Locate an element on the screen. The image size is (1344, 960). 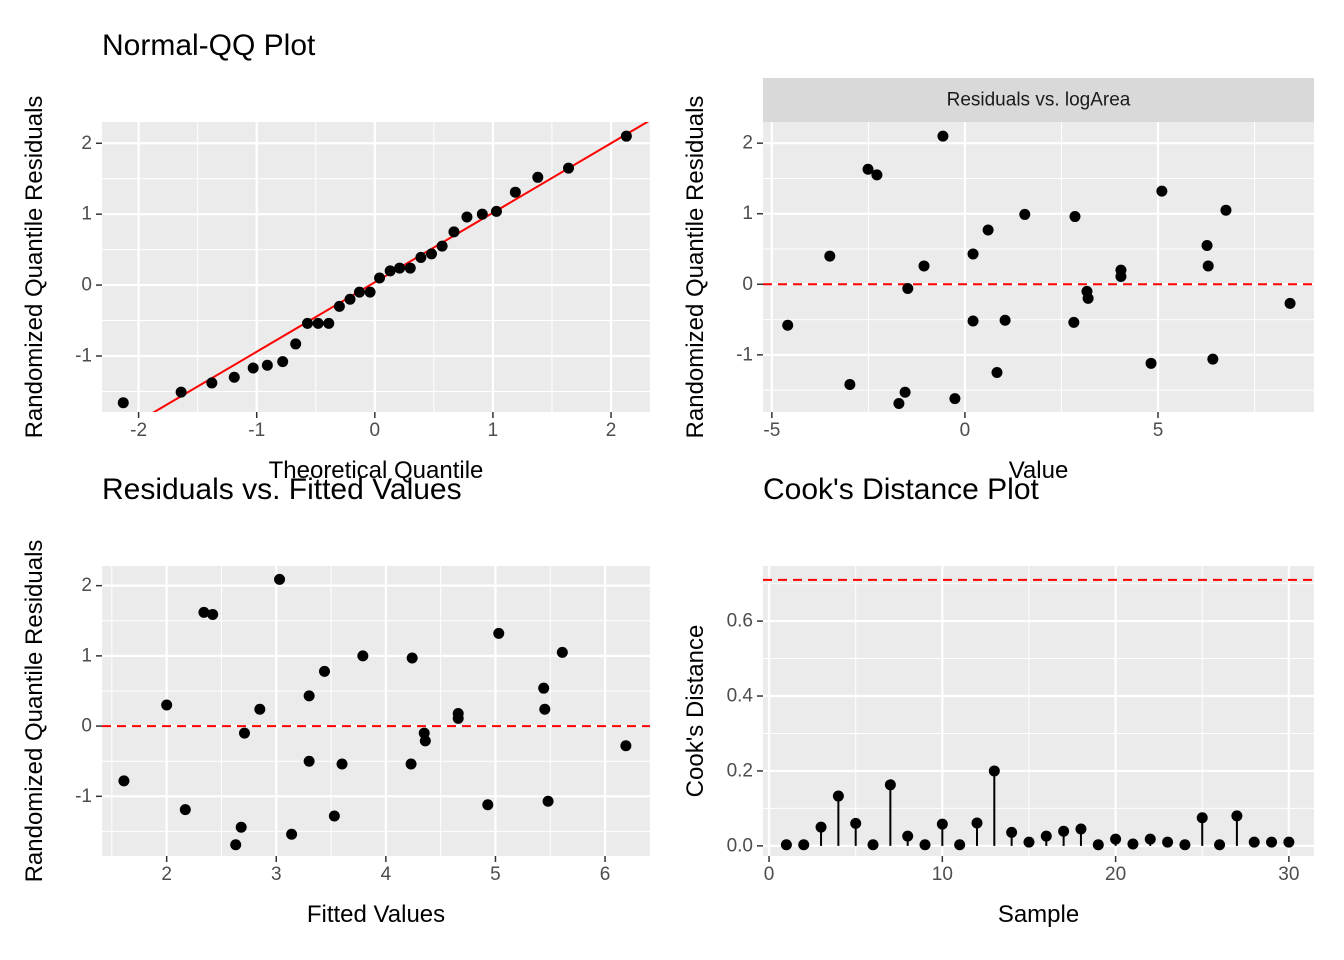
panel-title: Residuals vs. Fitted Values is located at coordinates (282, 489).